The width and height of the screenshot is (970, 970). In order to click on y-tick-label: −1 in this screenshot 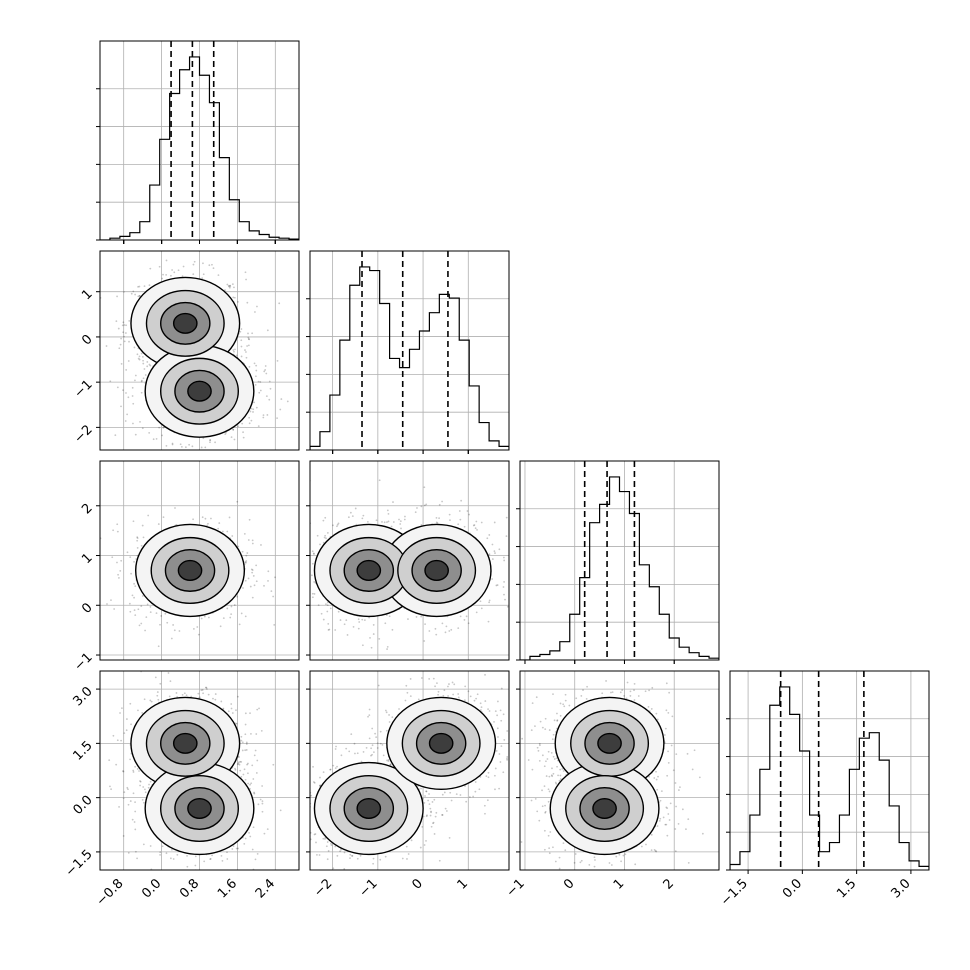, I will do `click(83, 389)`.